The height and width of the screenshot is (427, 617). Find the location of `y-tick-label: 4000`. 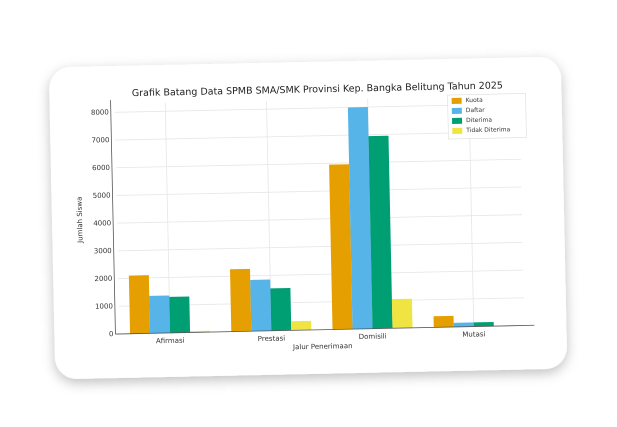

y-tick-label: 4000 is located at coordinates (102, 223).